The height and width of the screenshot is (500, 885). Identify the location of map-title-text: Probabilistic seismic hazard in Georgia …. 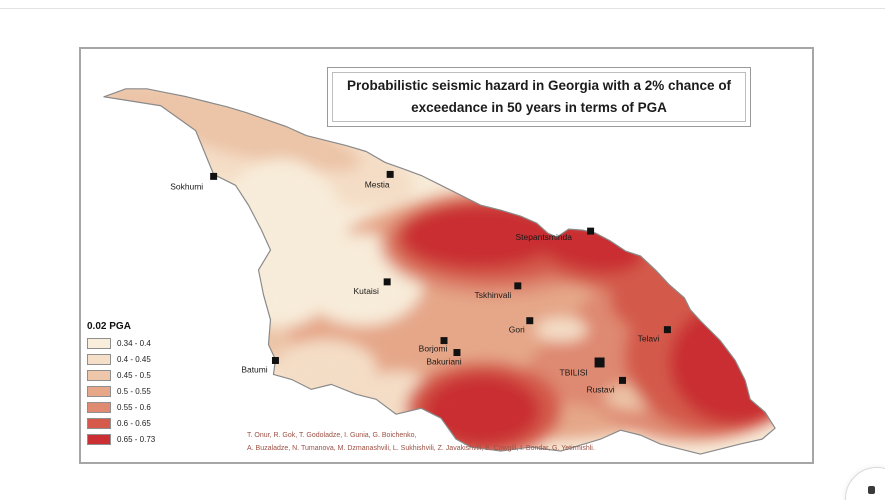
(539, 97).